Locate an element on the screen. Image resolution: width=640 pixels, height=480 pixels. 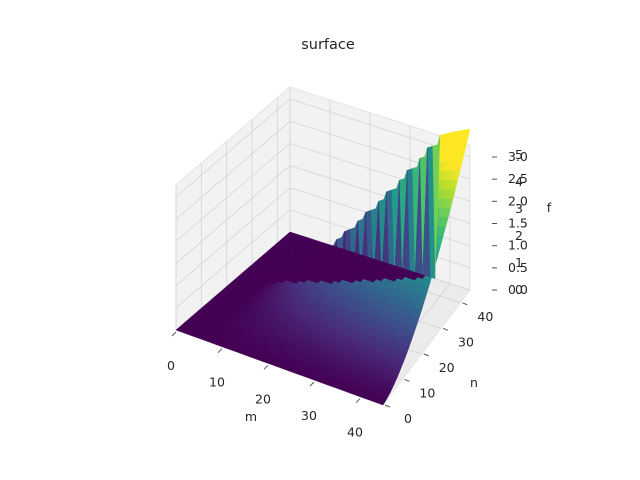
z-tick-label: 2.5 is located at coordinates (518, 178).